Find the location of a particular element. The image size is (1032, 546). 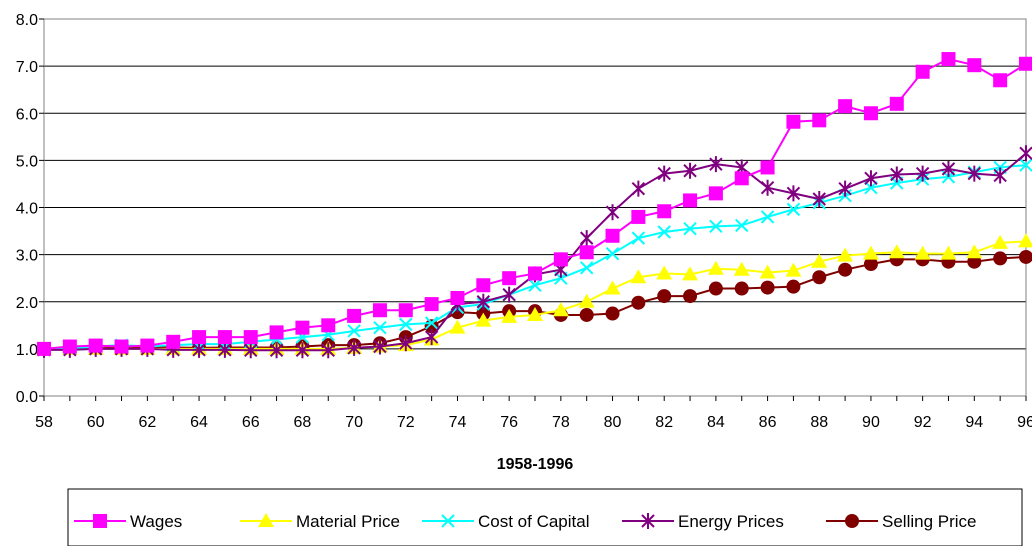

x-tick-label: 62 is located at coordinates (147, 422).